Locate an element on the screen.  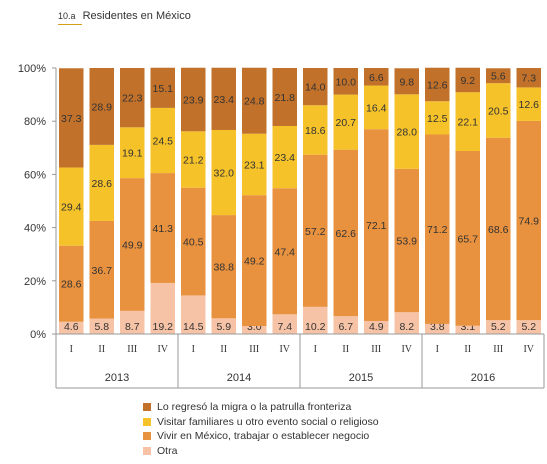
data-label: 22.1 is located at coordinates (468, 123).